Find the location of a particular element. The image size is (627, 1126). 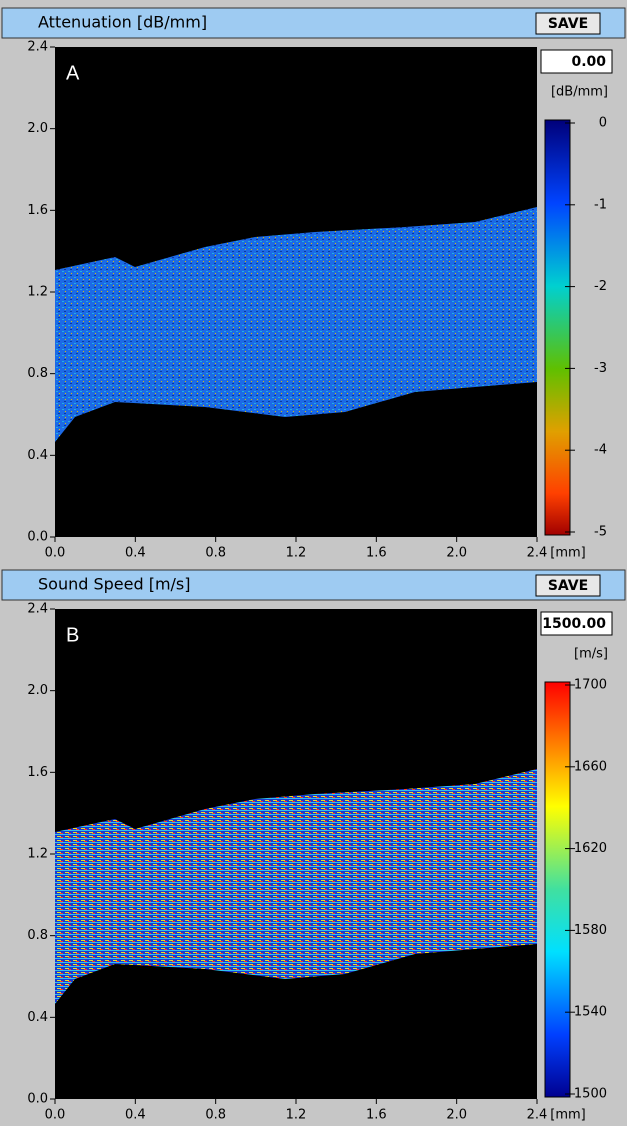

colorbar-tick-label: -1 is located at coordinates (600, 204).